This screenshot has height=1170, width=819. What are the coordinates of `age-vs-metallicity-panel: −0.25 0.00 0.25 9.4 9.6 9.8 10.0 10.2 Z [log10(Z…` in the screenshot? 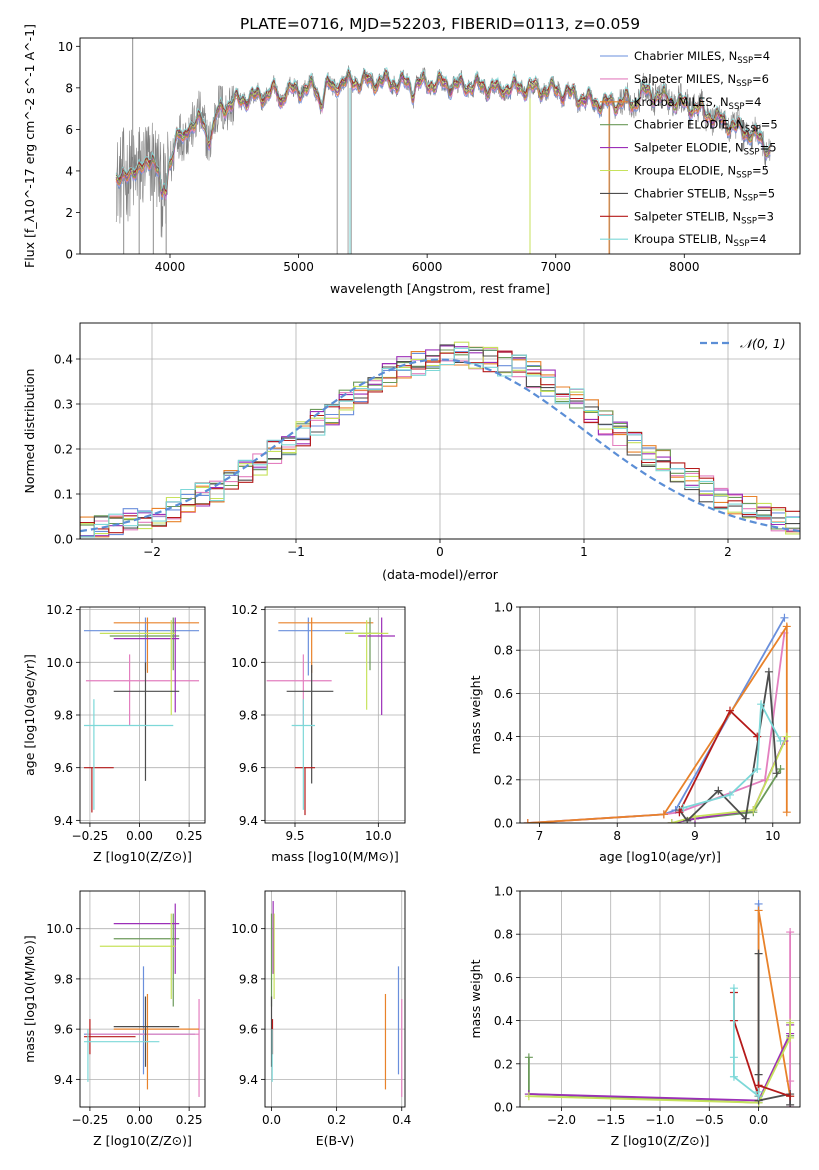 It's located at (114, 733).